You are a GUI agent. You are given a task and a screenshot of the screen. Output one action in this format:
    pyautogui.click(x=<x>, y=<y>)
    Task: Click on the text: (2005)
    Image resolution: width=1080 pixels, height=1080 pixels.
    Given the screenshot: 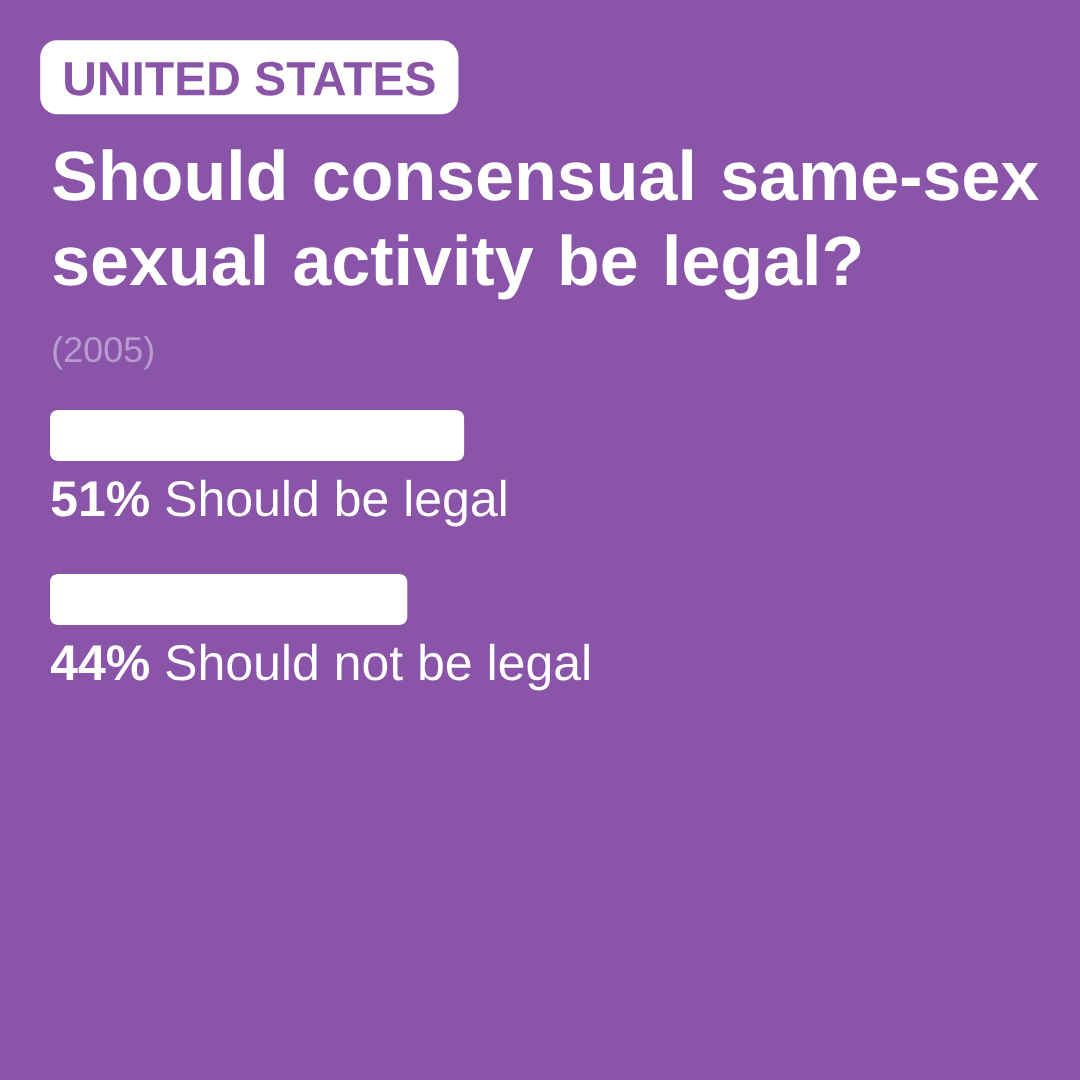 What is the action you would take?
    pyautogui.click(x=103, y=352)
    